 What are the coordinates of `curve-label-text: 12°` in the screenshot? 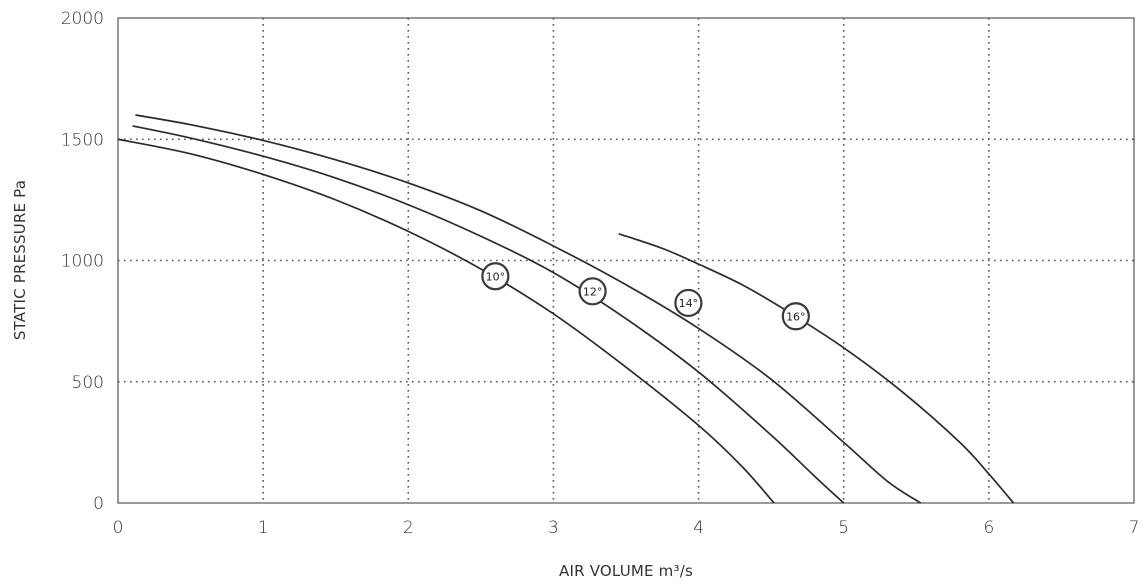 It's located at (593, 291).